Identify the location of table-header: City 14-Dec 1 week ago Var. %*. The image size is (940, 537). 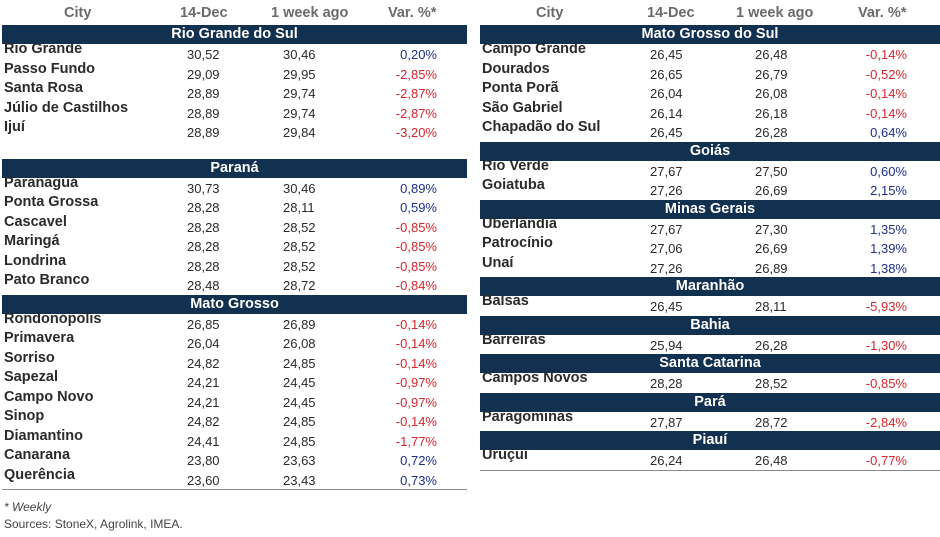
(710, 12).